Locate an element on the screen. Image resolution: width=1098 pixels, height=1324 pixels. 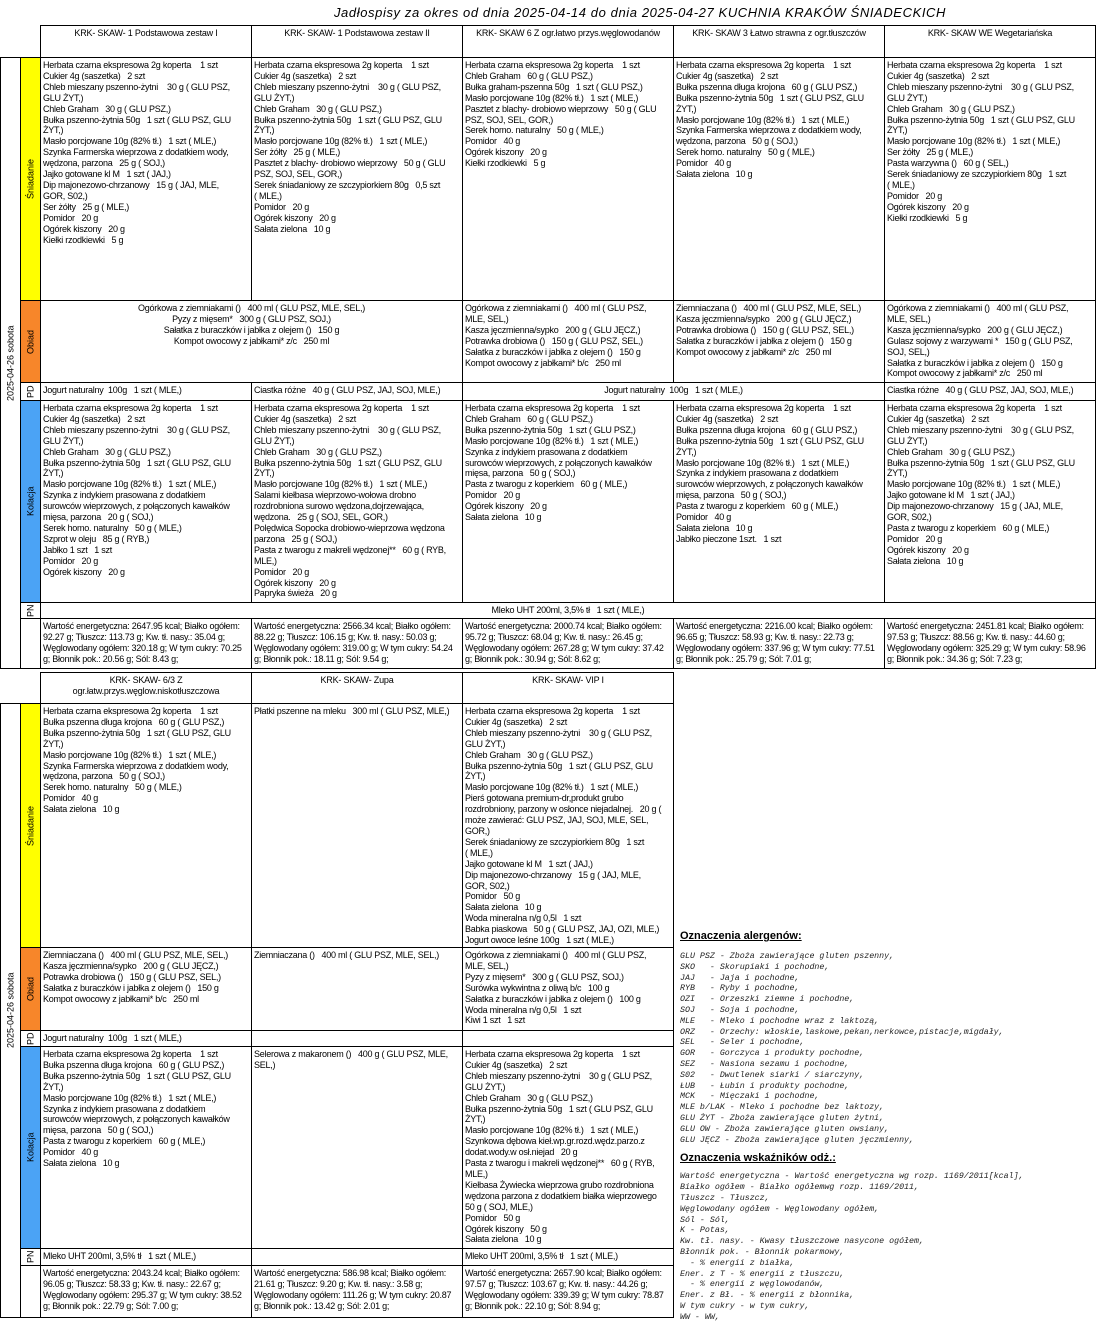
menu-line: Pasta warzywna () 60 g ( SEL,) is located at coordinates (948, 163).